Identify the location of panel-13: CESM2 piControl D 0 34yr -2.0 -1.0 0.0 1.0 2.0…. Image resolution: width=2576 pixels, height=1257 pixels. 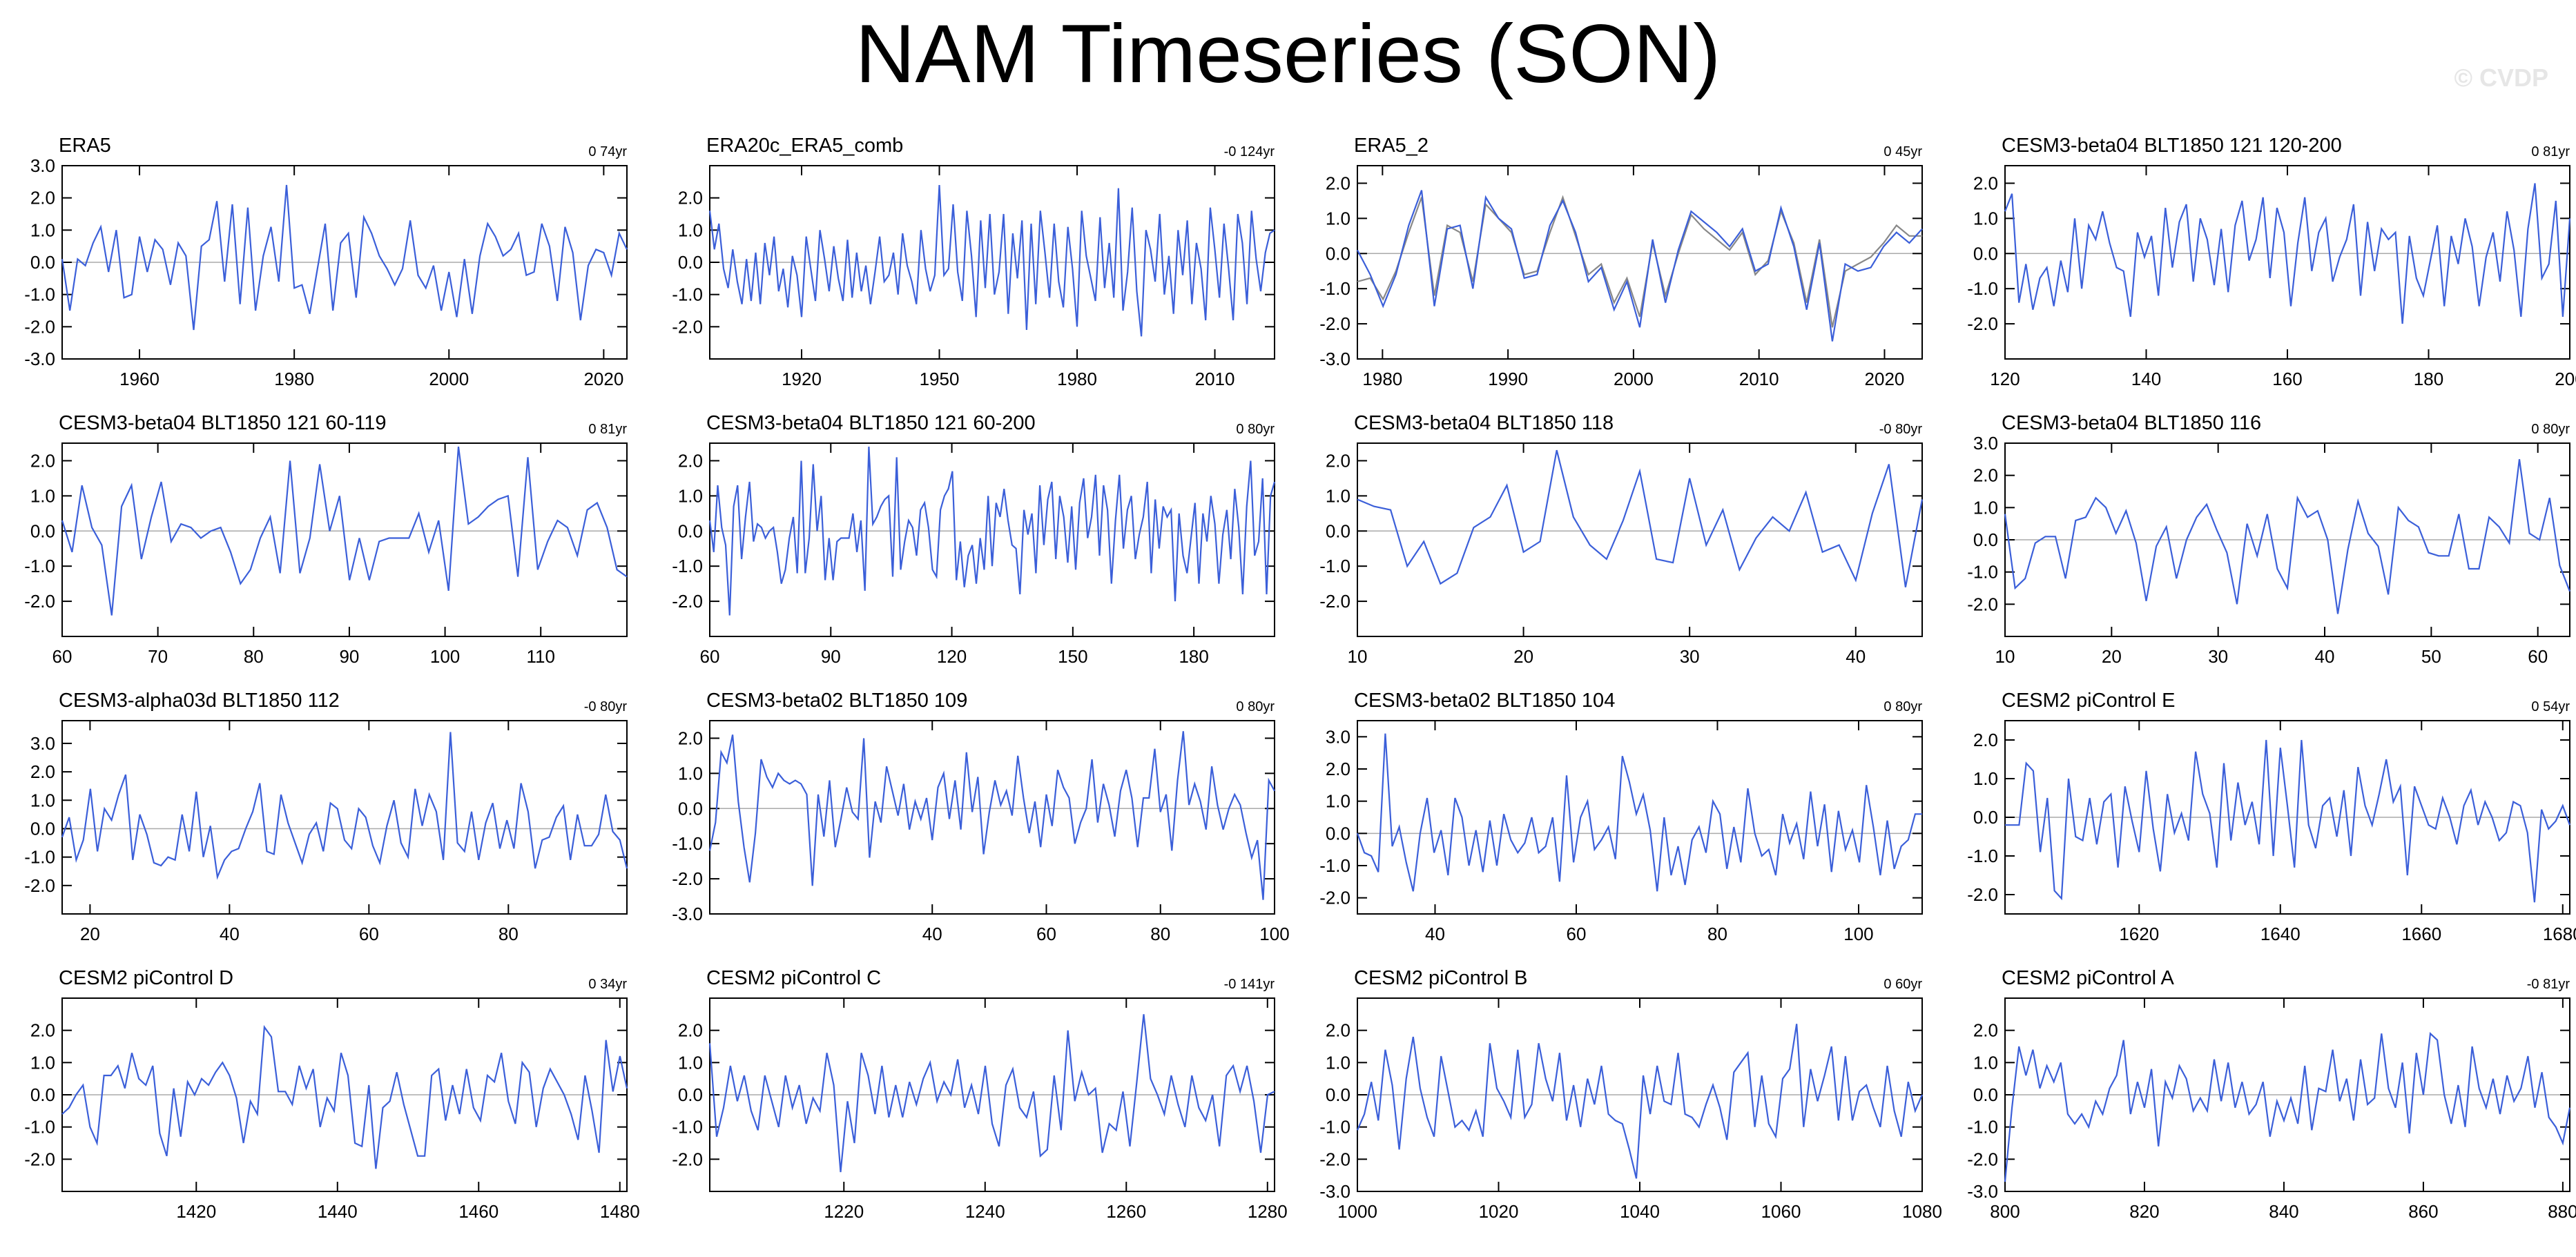
(332, 1094).